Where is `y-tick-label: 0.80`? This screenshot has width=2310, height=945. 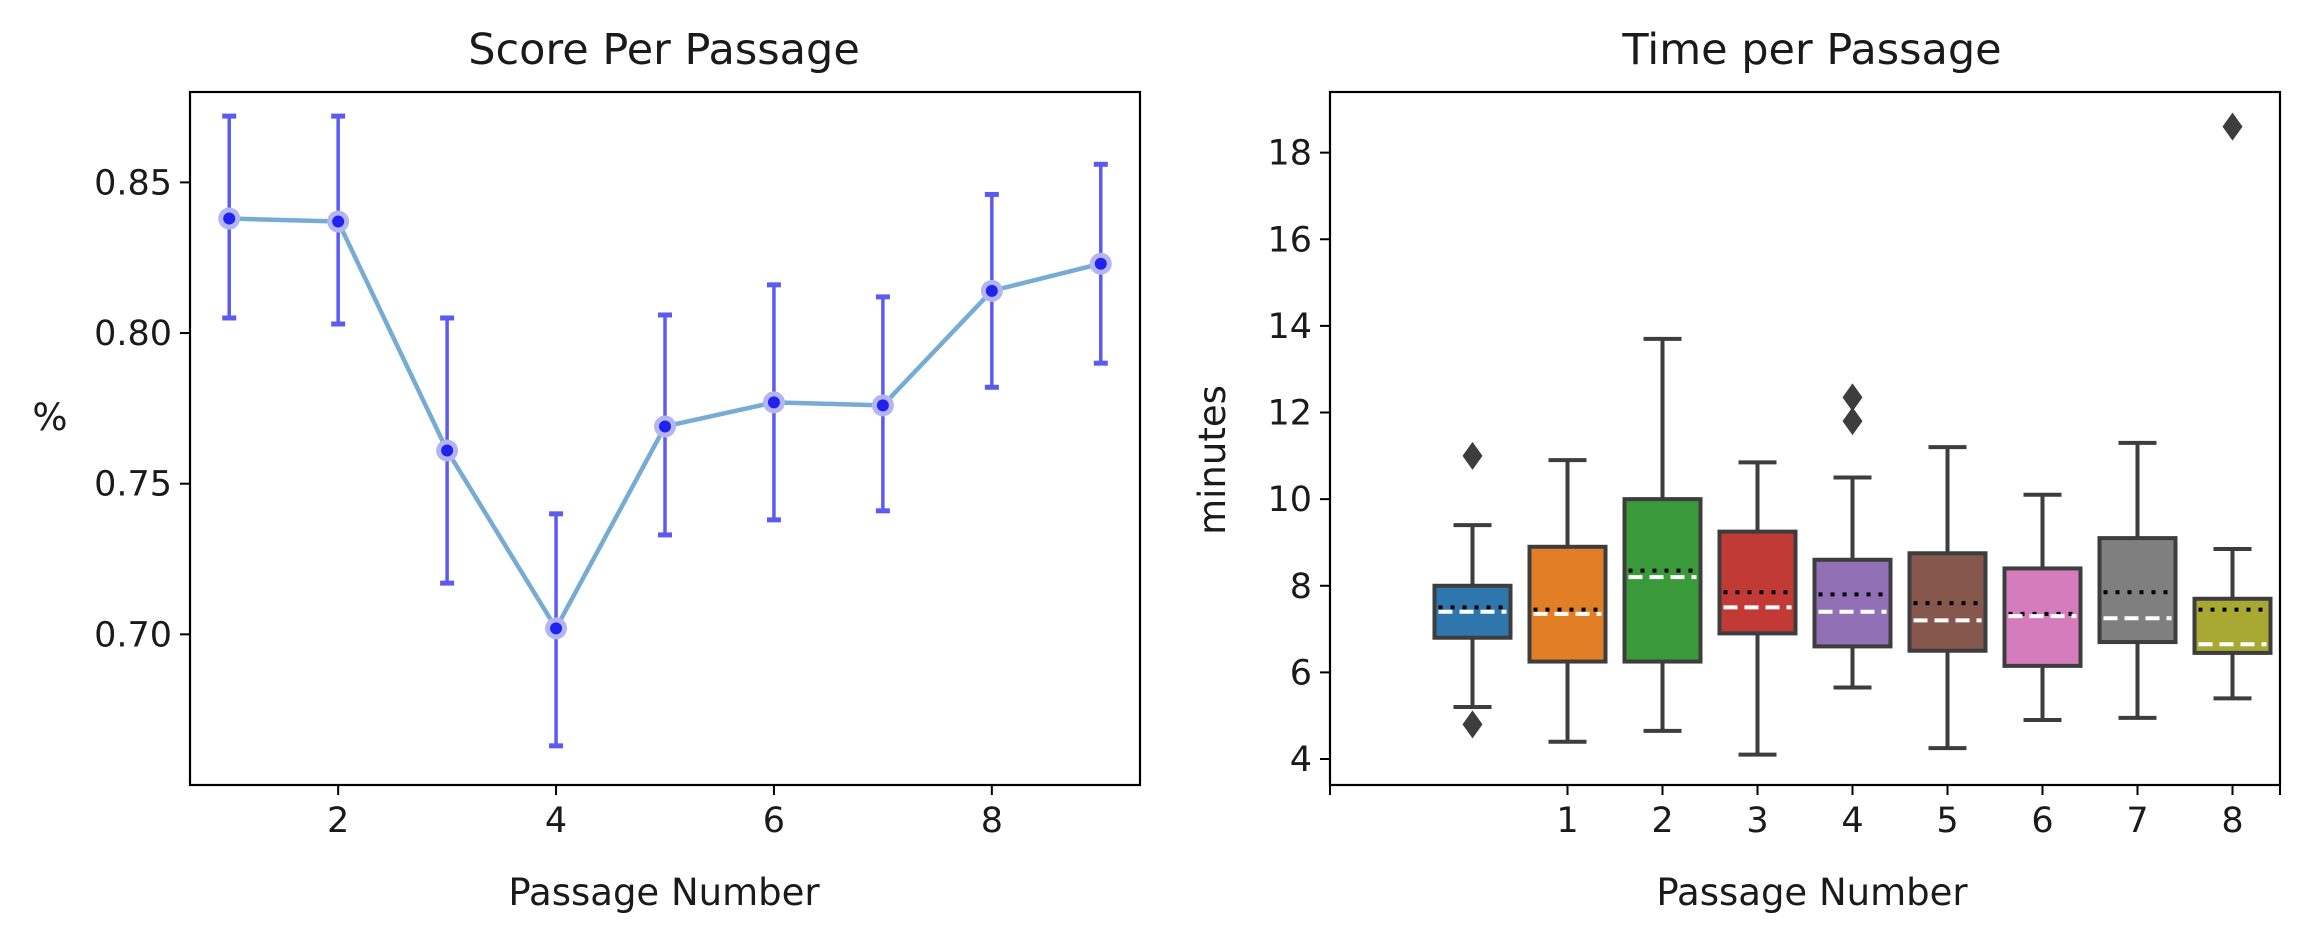 y-tick-label: 0.80 is located at coordinates (133, 334).